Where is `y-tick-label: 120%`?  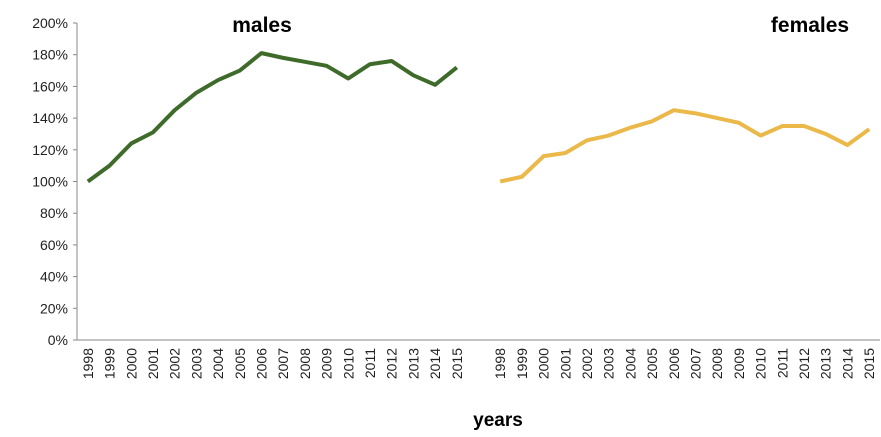
y-tick-label: 120% is located at coordinates (50, 150).